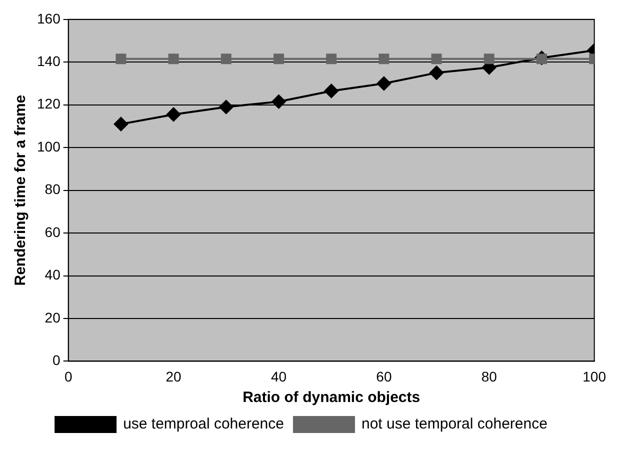 The width and height of the screenshot is (617, 450). What do you see at coordinates (174, 376) in the screenshot?
I see `x-tick-label: 20` at bounding box center [174, 376].